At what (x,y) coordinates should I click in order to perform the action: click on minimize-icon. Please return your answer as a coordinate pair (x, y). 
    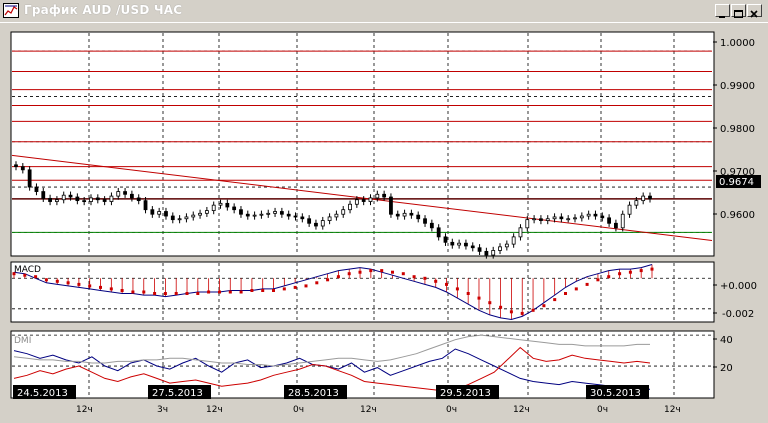
    Looking at the image, I should click on (722, 17).